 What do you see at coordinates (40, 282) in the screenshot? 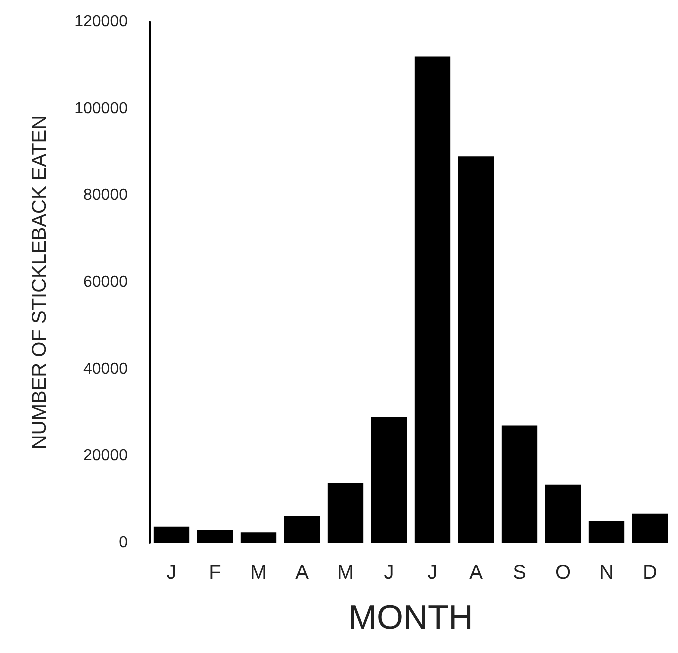
I see `y-axis-title: NUMBER OF STICKLEBACK EATEN` at bounding box center [40, 282].